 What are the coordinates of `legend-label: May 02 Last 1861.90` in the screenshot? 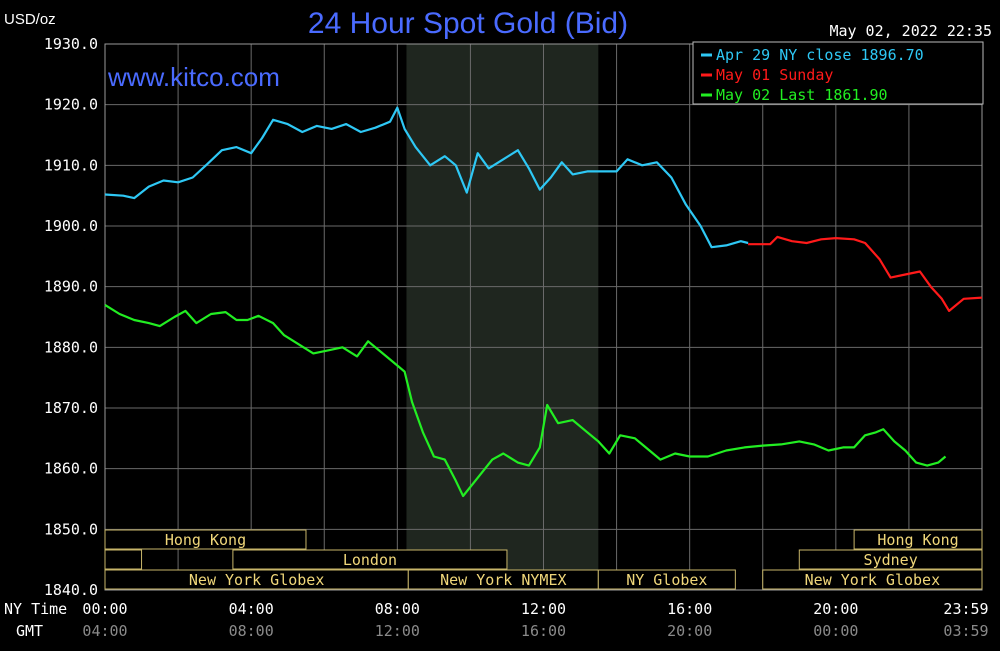 It's located at (802, 95).